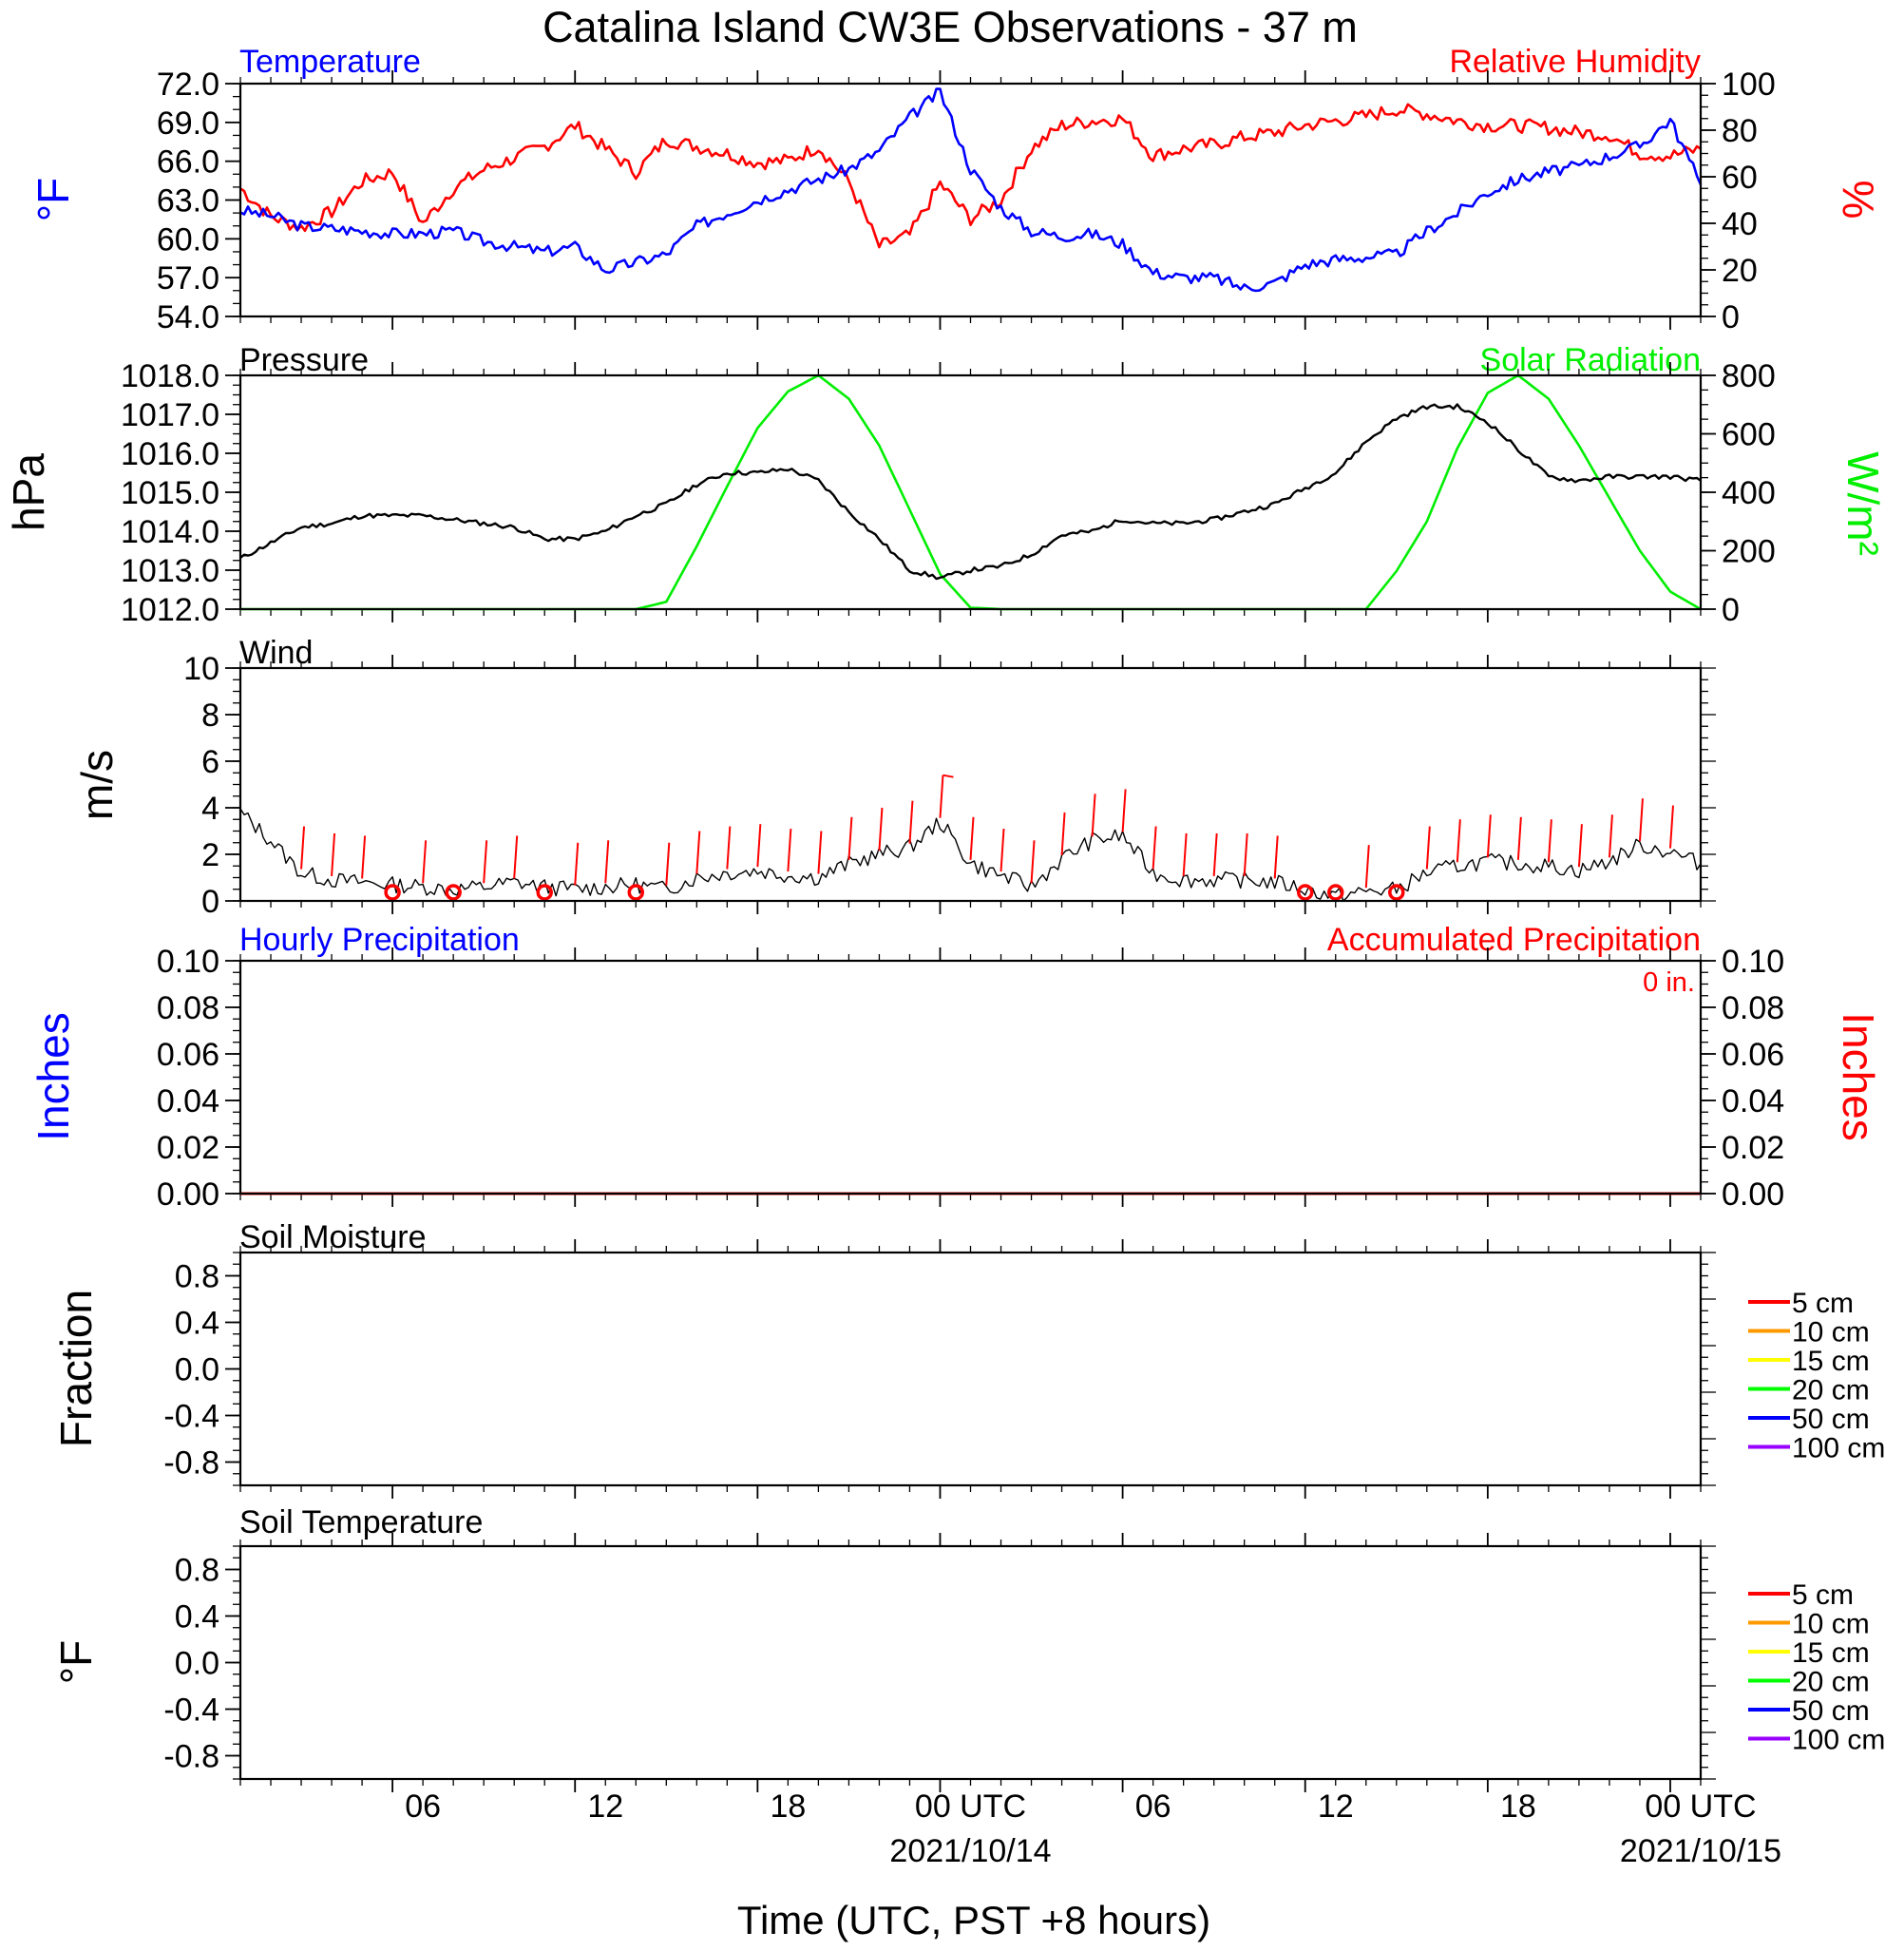 This screenshot has width=1904, height=1951. What do you see at coordinates (188, 278) in the screenshot?
I see `y-tick-label: 57.0` at bounding box center [188, 278].